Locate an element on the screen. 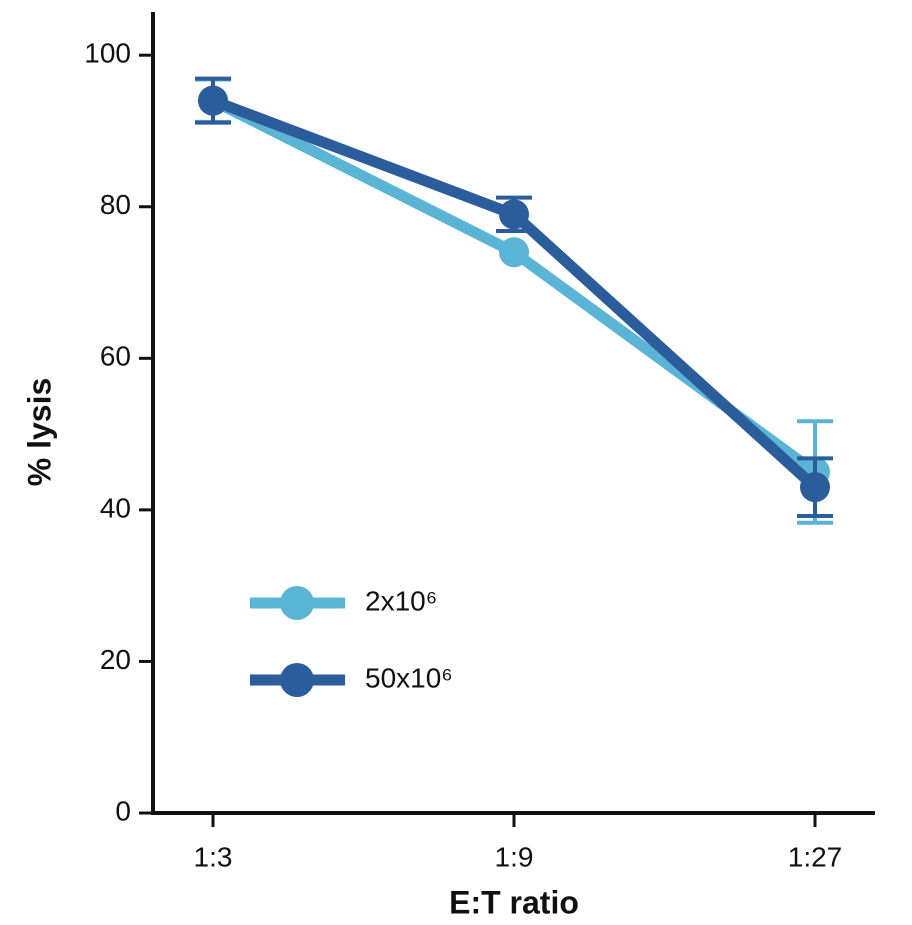 This screenshot has width=912, height=925. y-tick-label: 100 is located at coordinates (107, 53).